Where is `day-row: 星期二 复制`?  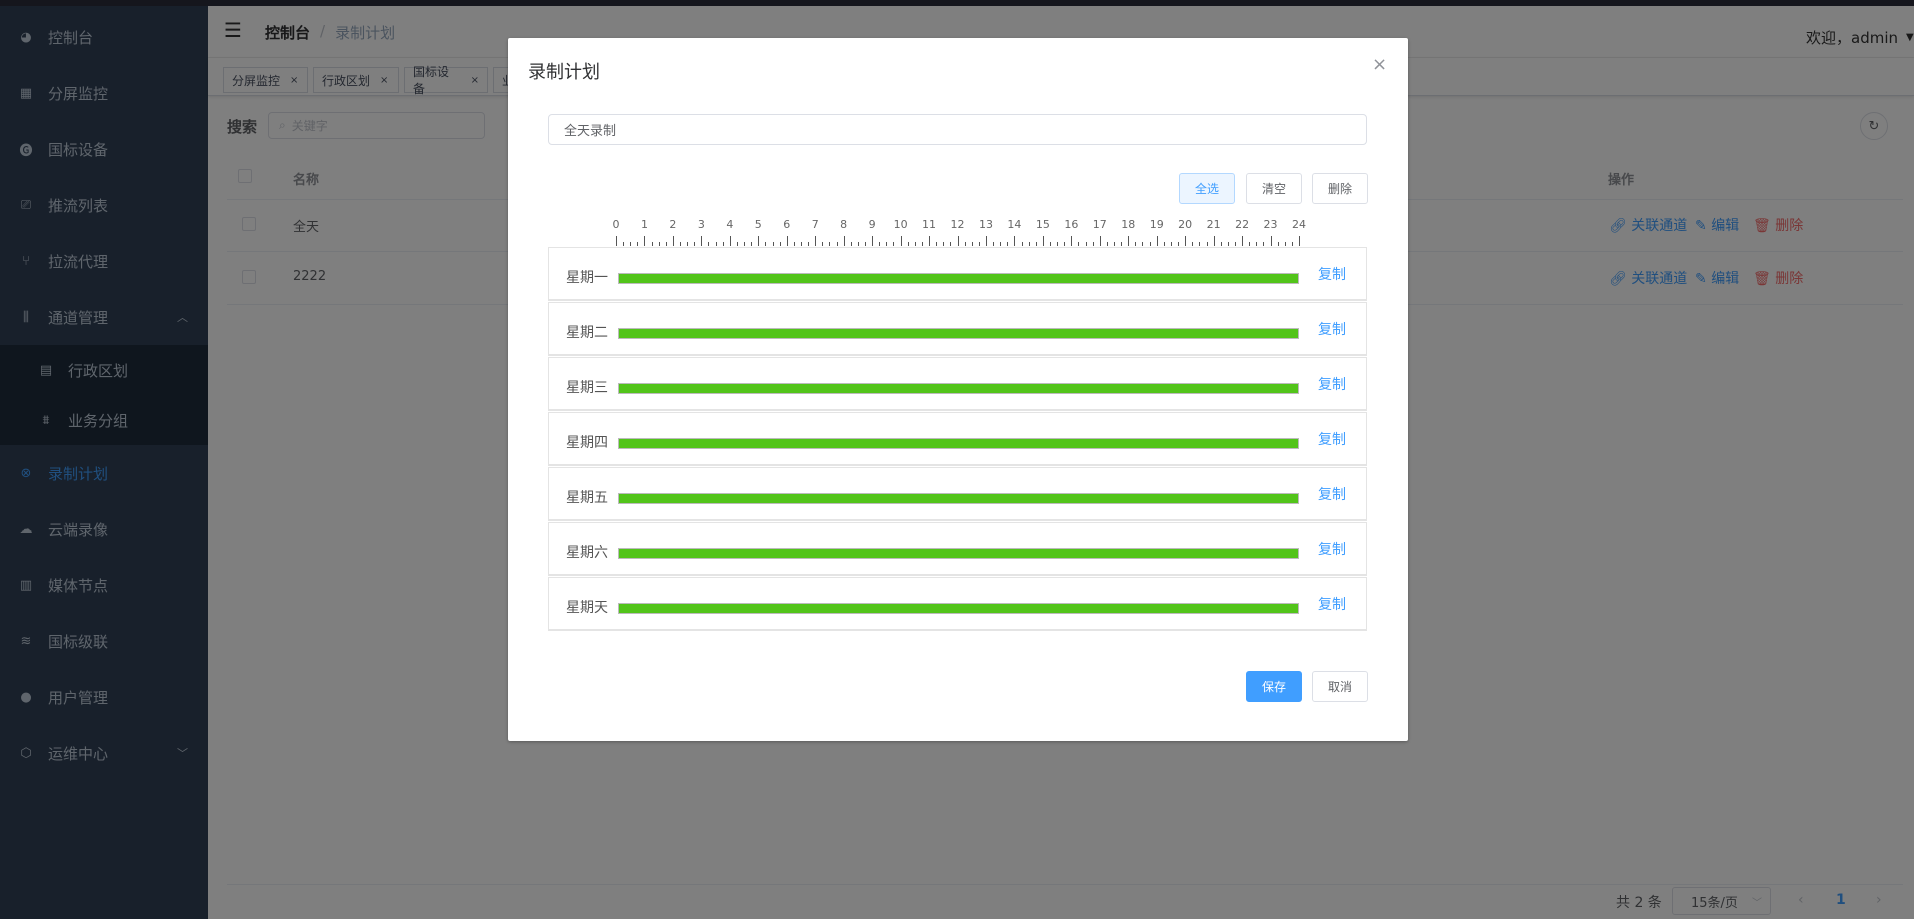
day-row: 星期二 复制 is located at coordinates (957, 329).